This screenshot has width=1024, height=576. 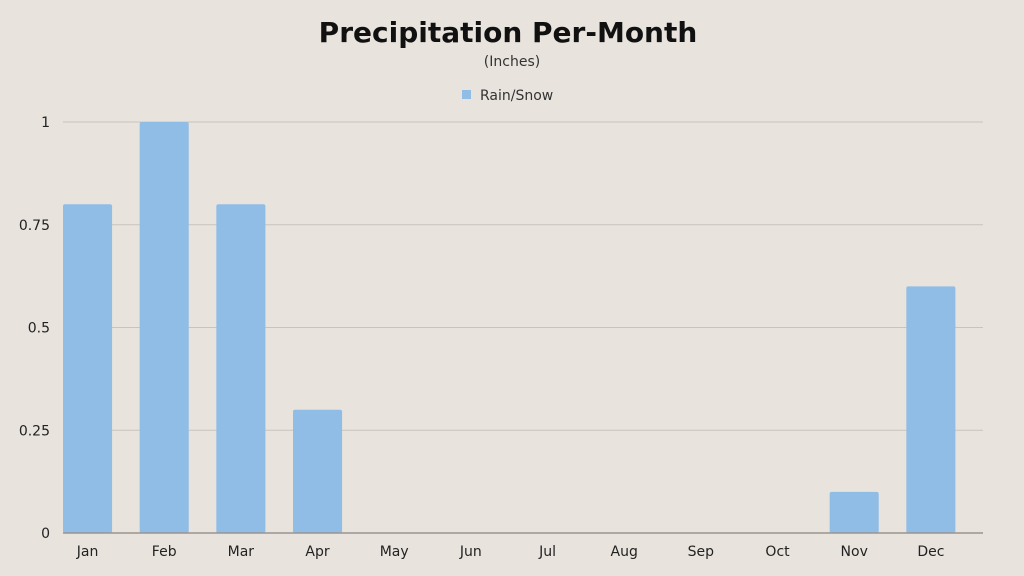 What do you see at coordinates (930, 552) in the screenshot?
I see `x-tick-label: Dec` at bounding box center [930, 552].